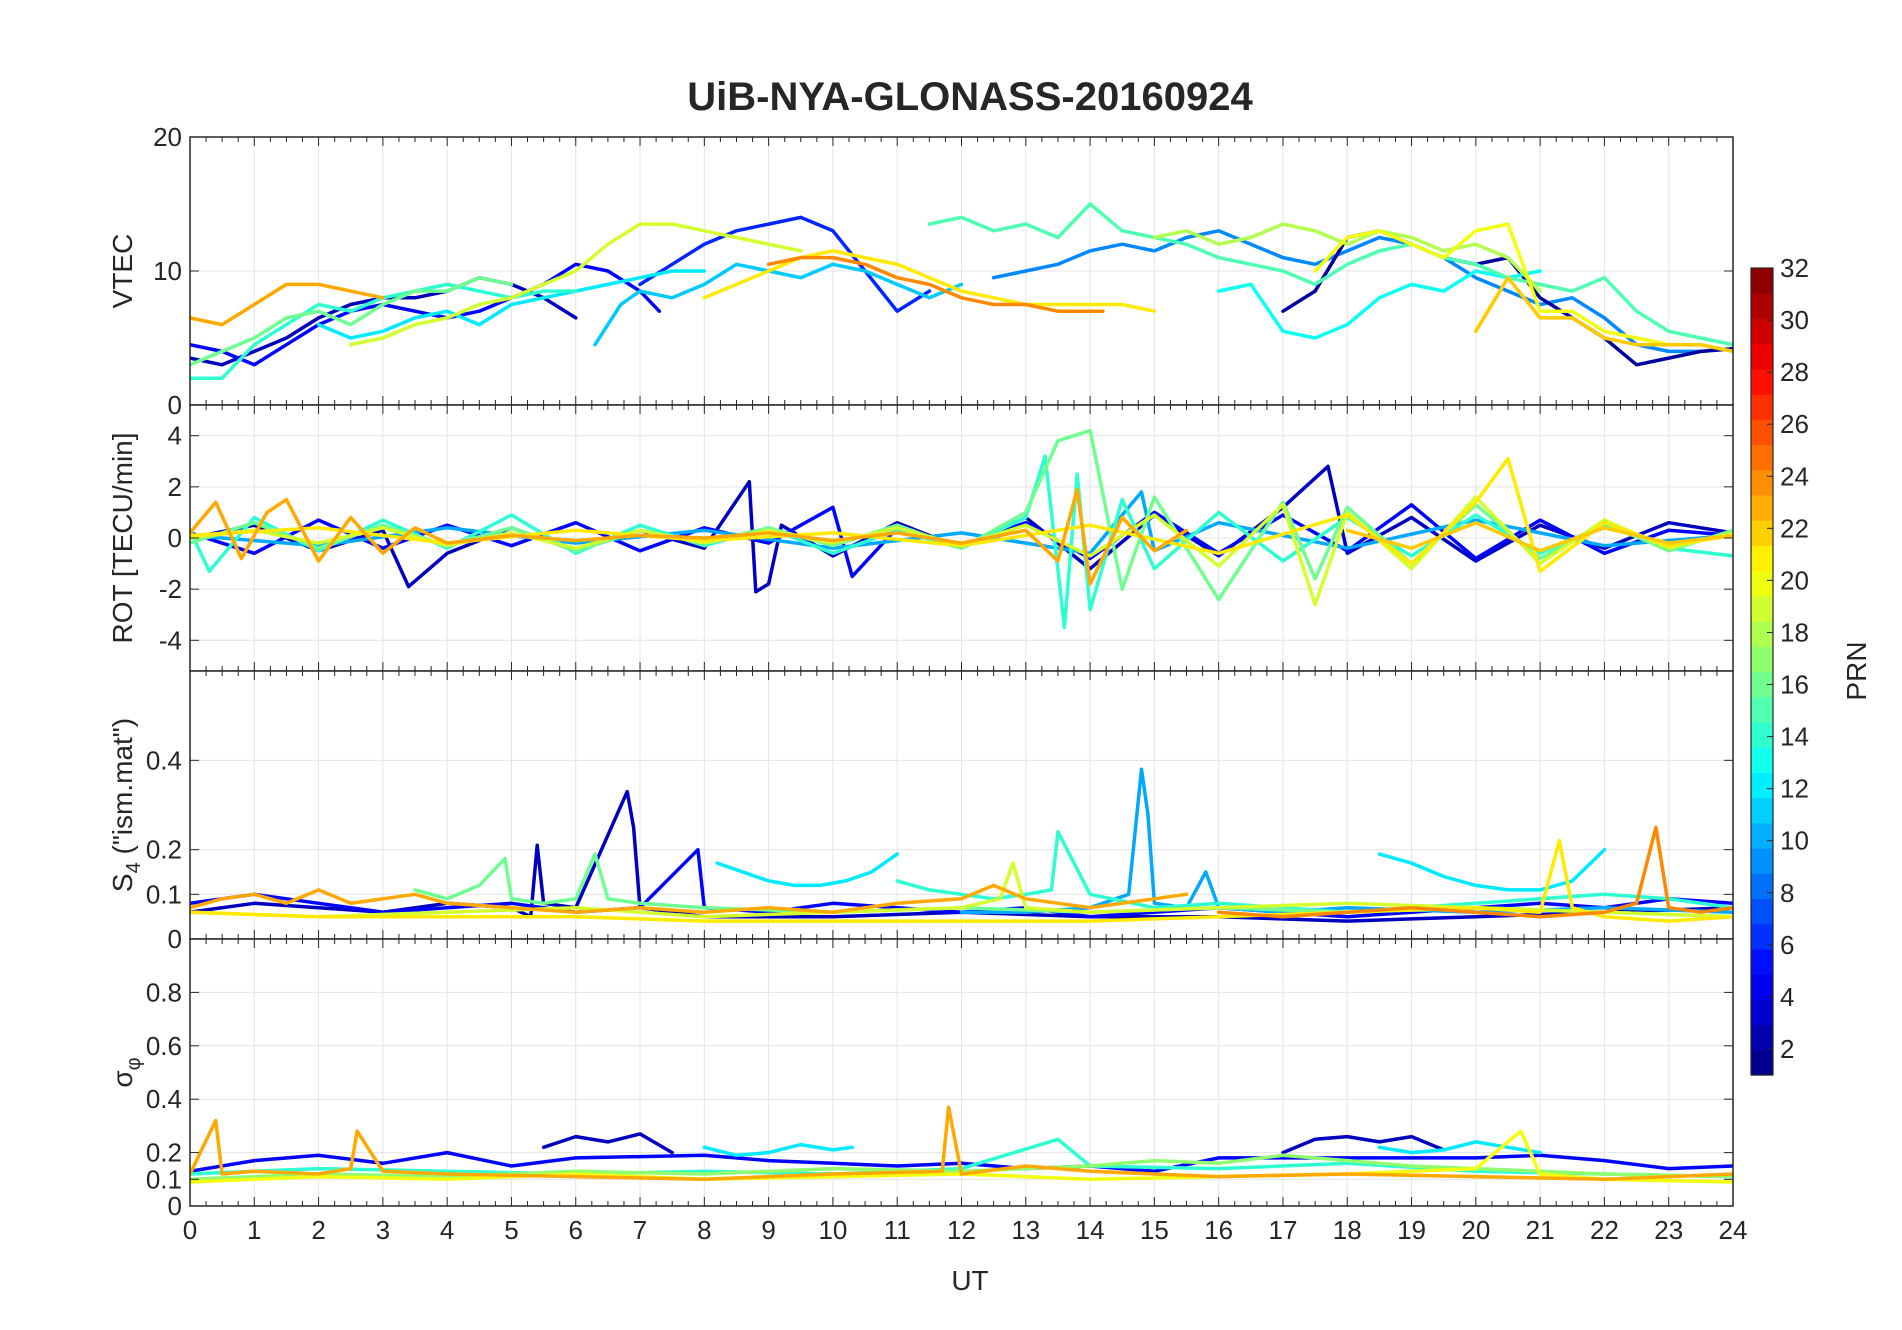 This screenshot has height=1330, width=1902. I want to click on y-axis-label-sub: φ, so click(134, 1063).